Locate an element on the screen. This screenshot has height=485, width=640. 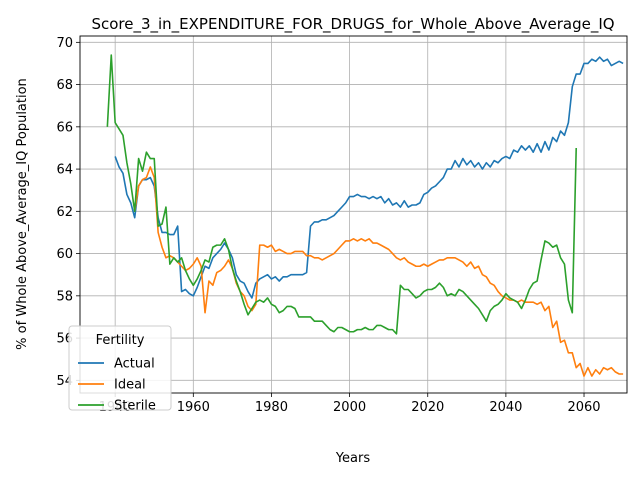
x-tick-label: 1980 is located at coordinates (271, 407).